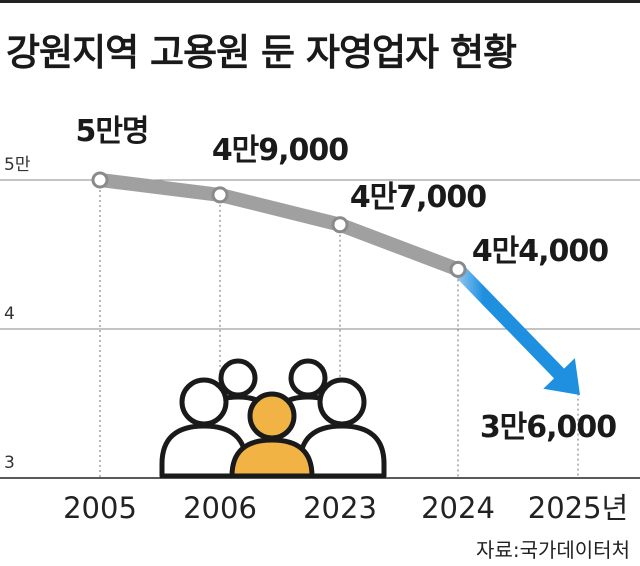 This screenshot has height=566, width=640. What do you see at coordinates (553, 550) in the screenshot?
I see `source-note: 자료:국가데이터처` at bounding box center [553, 550].